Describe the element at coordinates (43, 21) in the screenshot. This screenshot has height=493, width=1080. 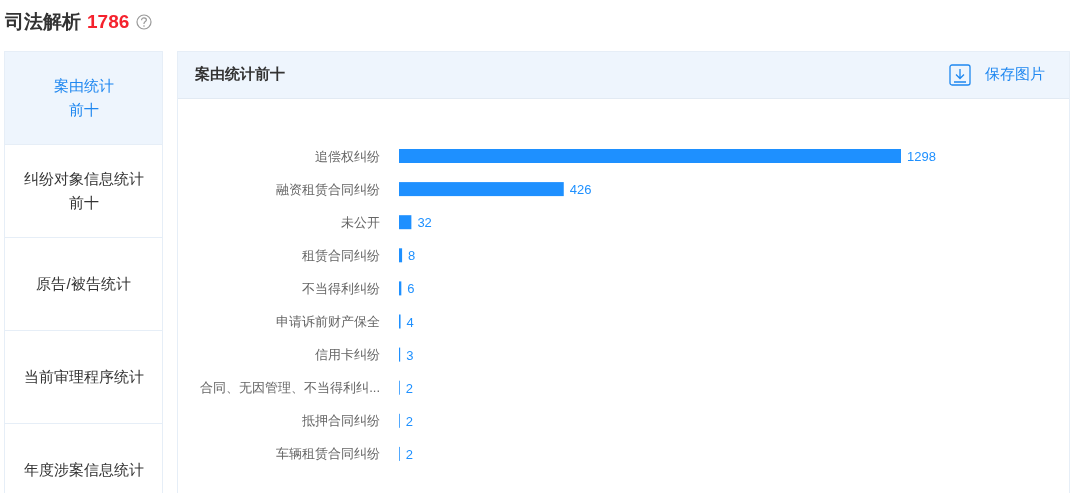
I see `text: 司法解析` at that location.